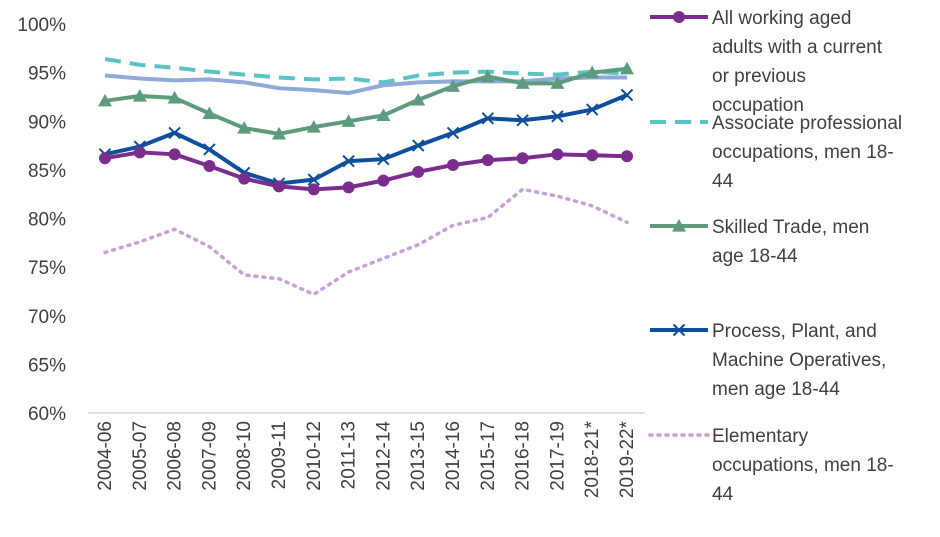 This screenshot has height=537, width=940. I want to click on x-tick-label: 2018-21*, so click(592, 459).